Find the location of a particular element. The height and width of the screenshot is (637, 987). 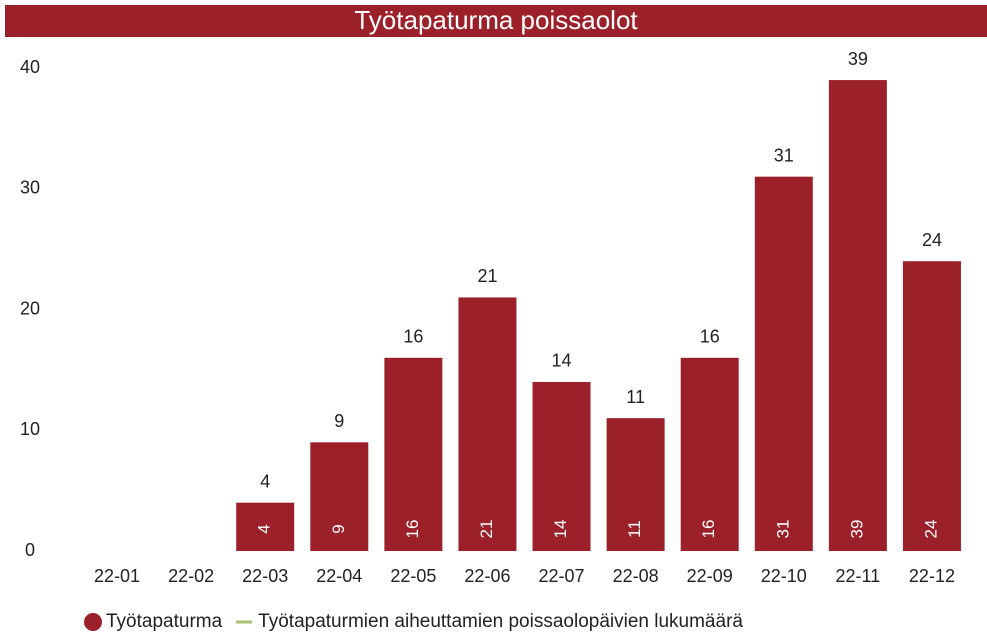

x-tick-label: 22-11 is located at coordinates (858, 576).